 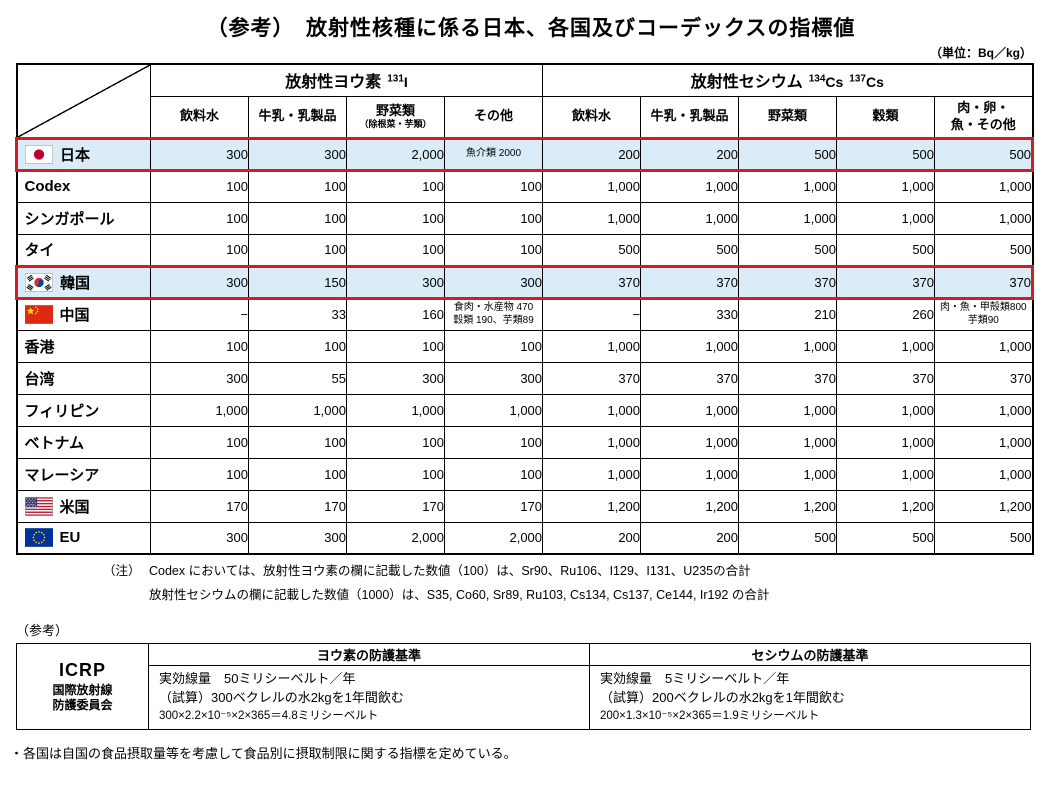 I want to click on country-name: シンガポール, so click(x=69, y=219).